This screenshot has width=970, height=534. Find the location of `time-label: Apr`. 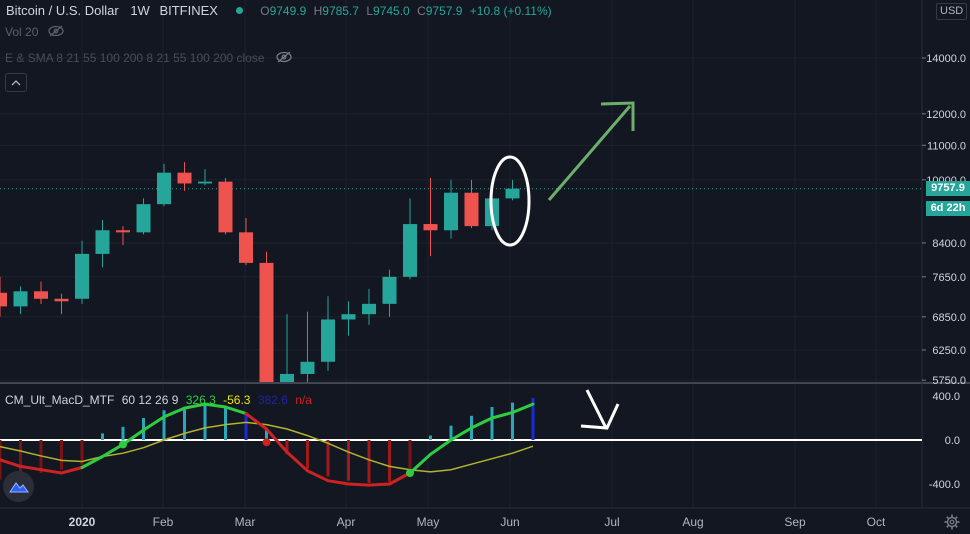

time-label: Apr is located at coordinates (346, 522).